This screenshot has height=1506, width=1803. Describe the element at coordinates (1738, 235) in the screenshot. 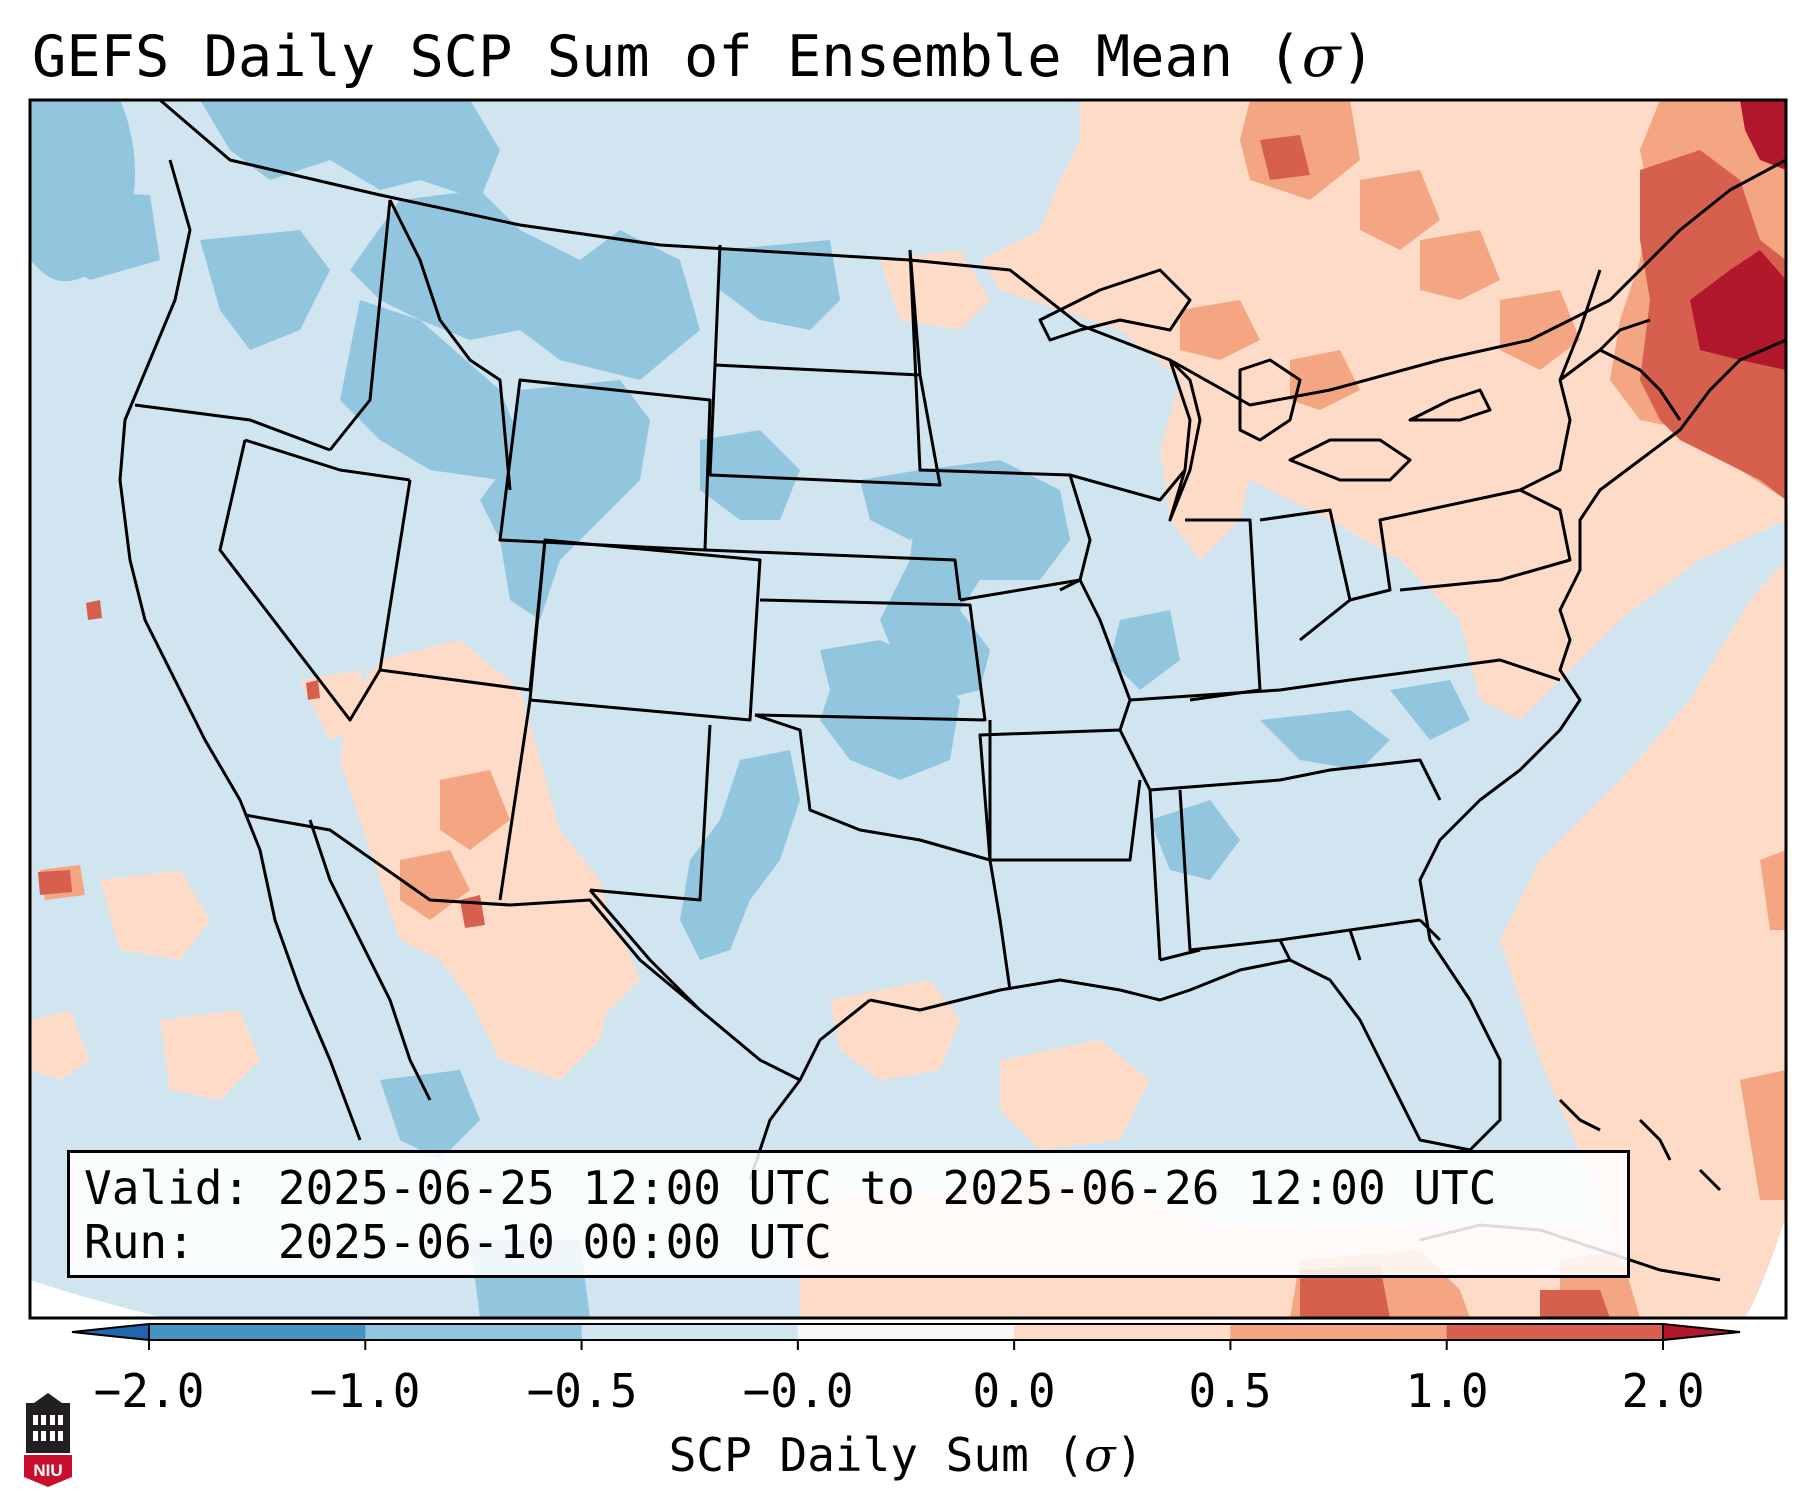

I see `extreme-positive-regions` at that location.